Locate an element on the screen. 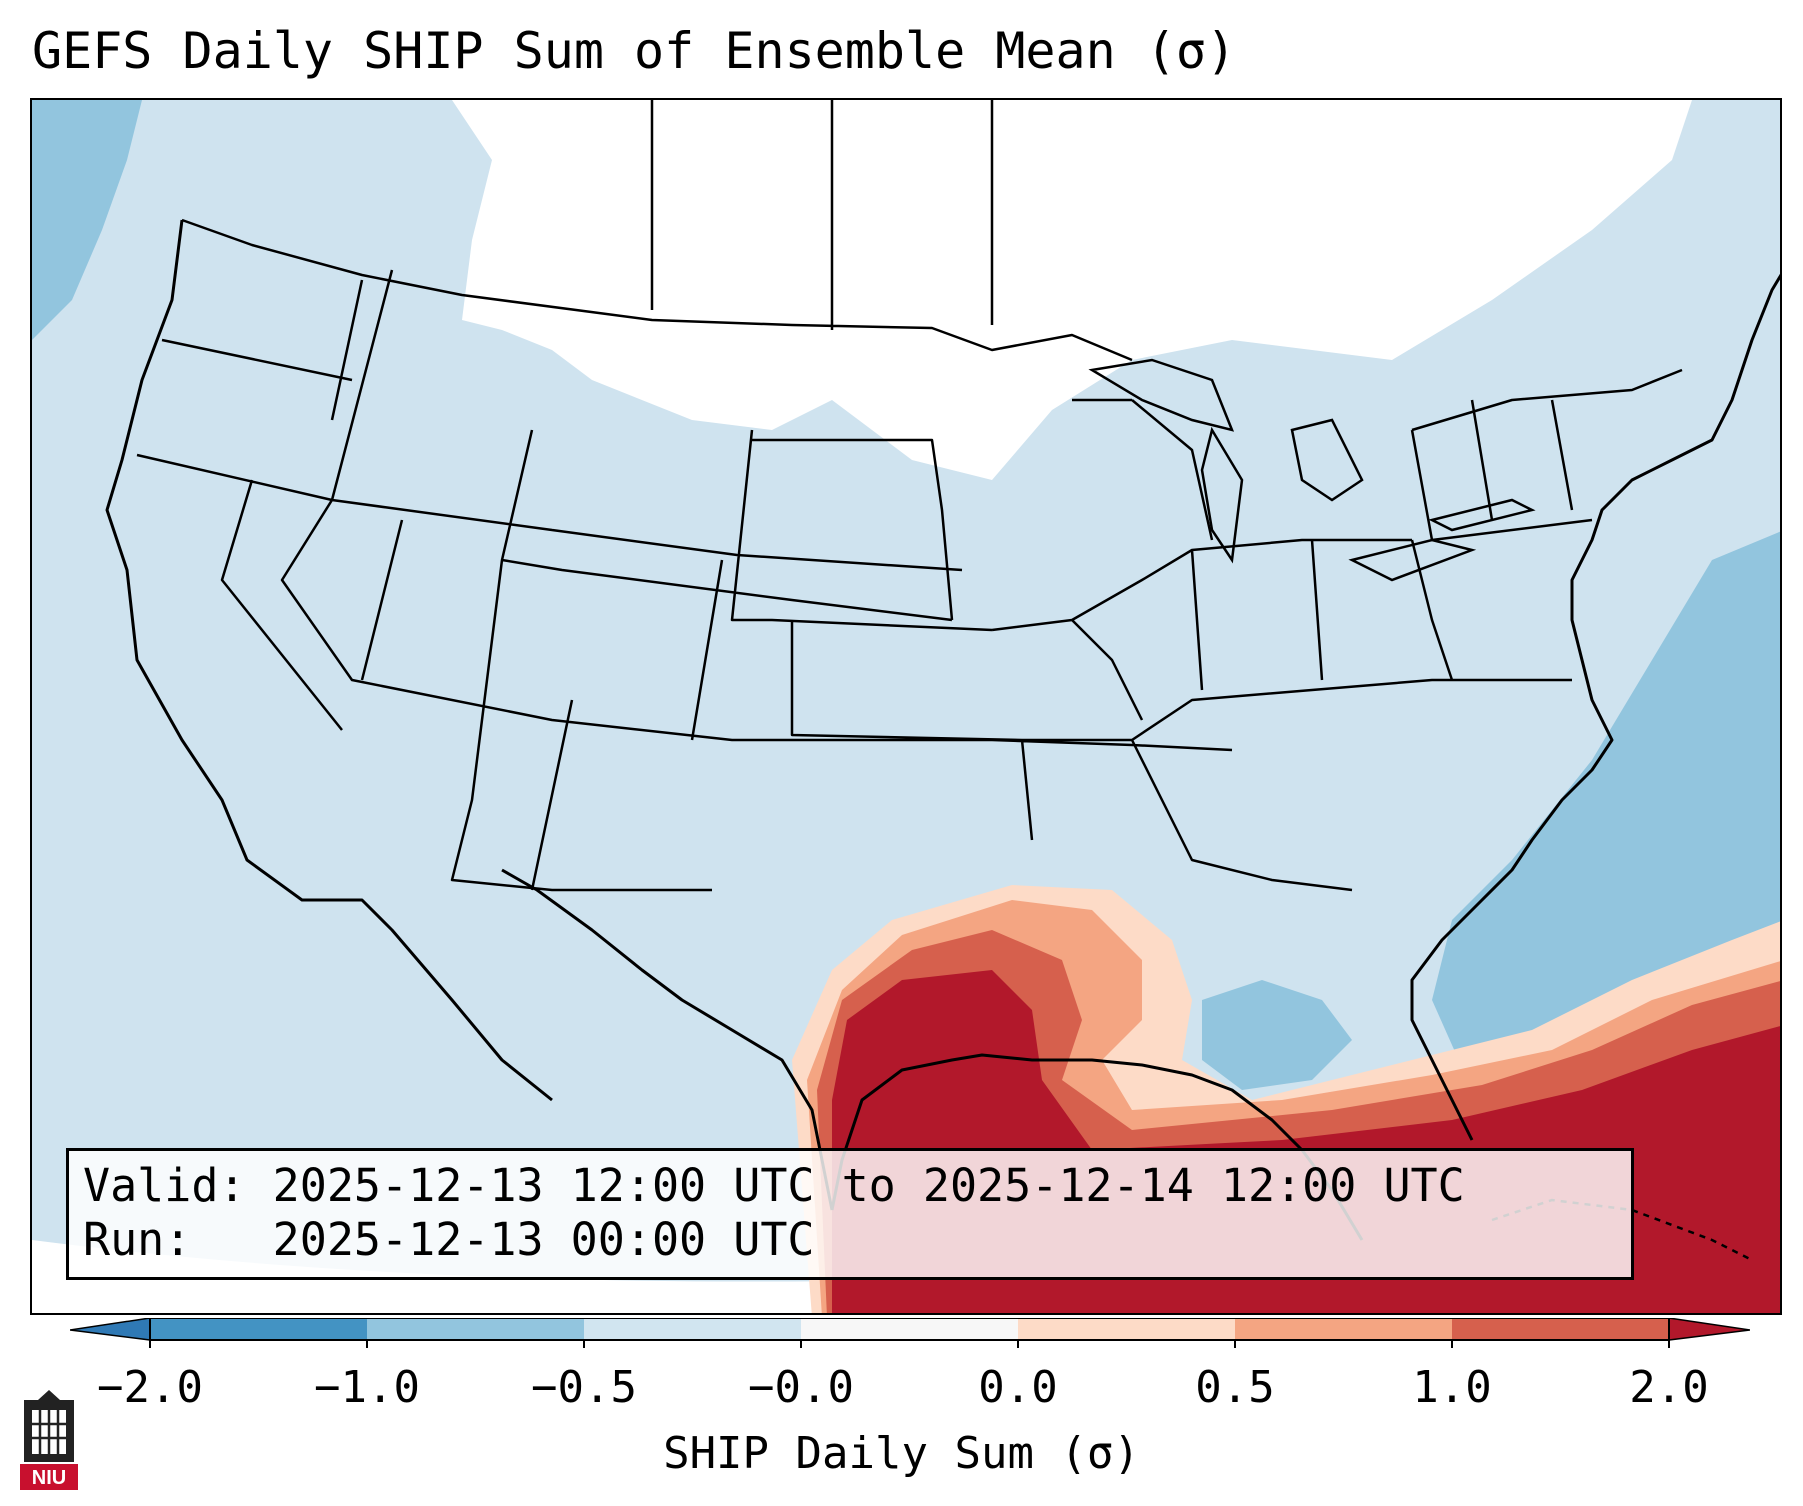  colorbar-tick-label: −0.5 is located at coordinates (584, 1387).